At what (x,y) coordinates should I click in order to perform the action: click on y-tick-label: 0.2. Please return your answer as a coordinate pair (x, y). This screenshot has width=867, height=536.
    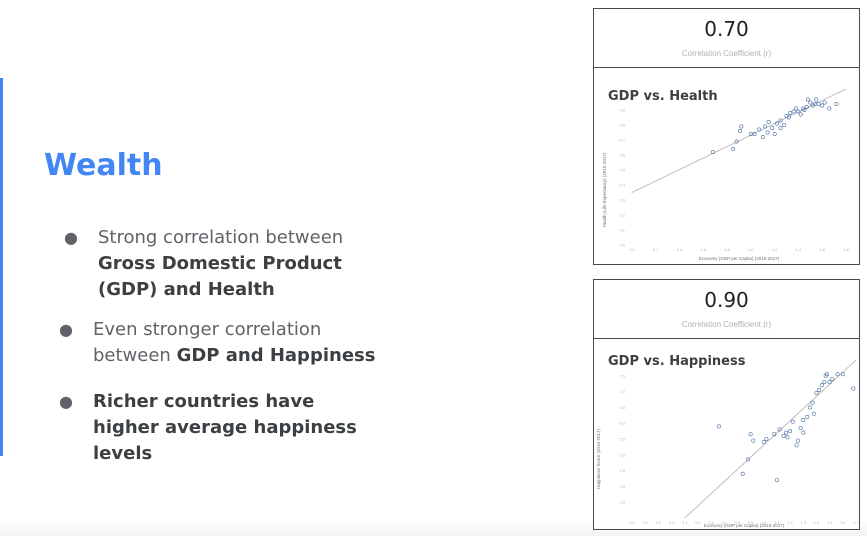
    Looking at the image, I should click on (622, 215).